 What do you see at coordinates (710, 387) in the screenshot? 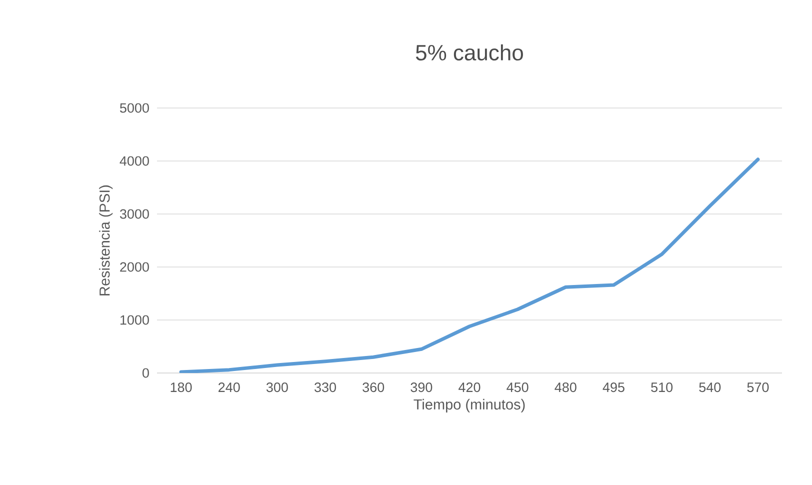
I see `x-tick-label: 540` at bounding box center [710, 387].